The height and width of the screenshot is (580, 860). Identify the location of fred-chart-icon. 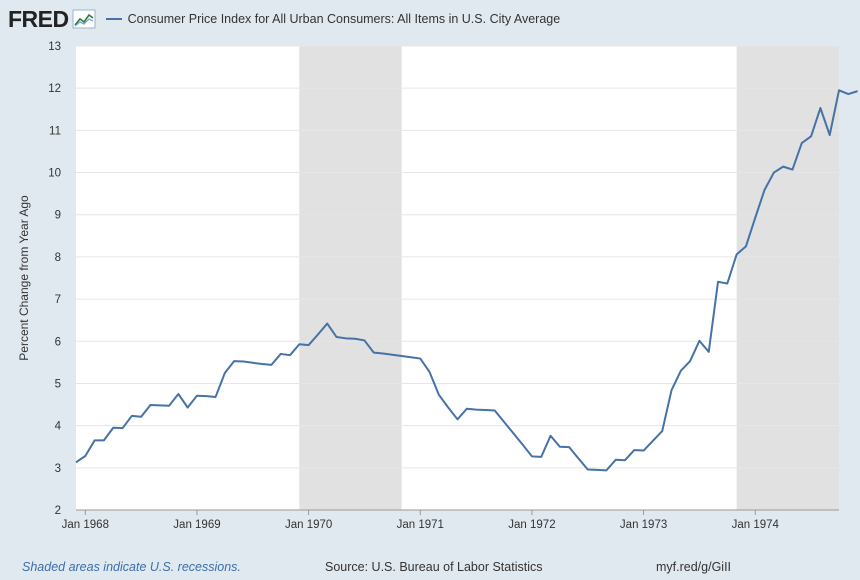
(84, 19).